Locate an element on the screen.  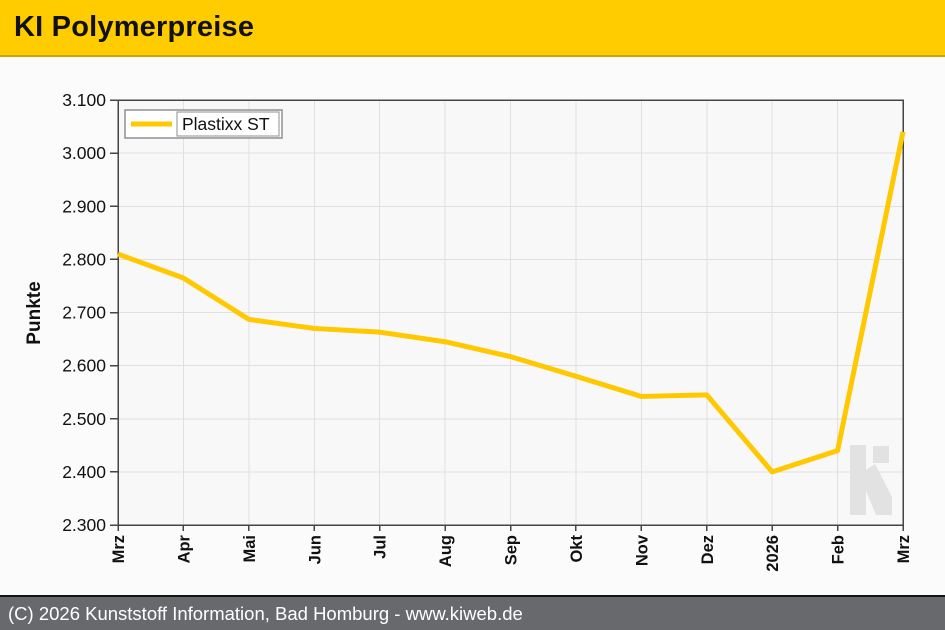
x-axis-labels: Mrz Apr Mai Jun Jul Aug Sep Okt Nov Dez 2026 Feb Mrz is located at coordinates (511, 553).